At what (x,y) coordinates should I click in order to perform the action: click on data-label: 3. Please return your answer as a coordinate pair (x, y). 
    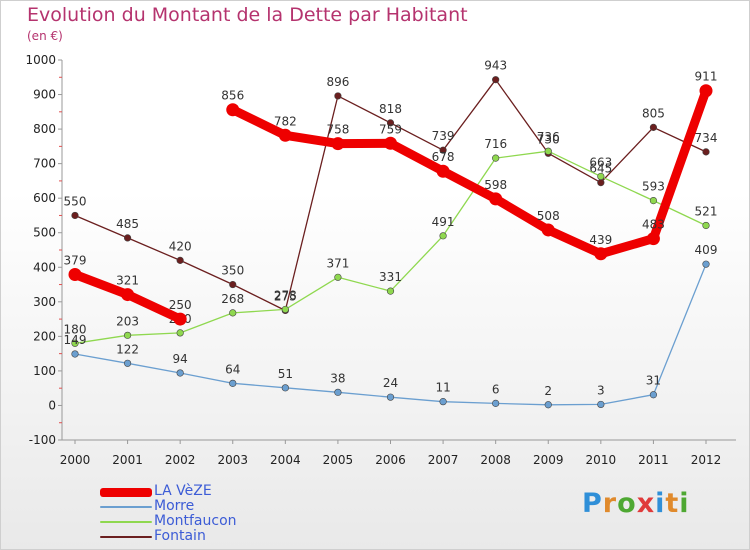
    Looking at the image, I should click on (601, 390).